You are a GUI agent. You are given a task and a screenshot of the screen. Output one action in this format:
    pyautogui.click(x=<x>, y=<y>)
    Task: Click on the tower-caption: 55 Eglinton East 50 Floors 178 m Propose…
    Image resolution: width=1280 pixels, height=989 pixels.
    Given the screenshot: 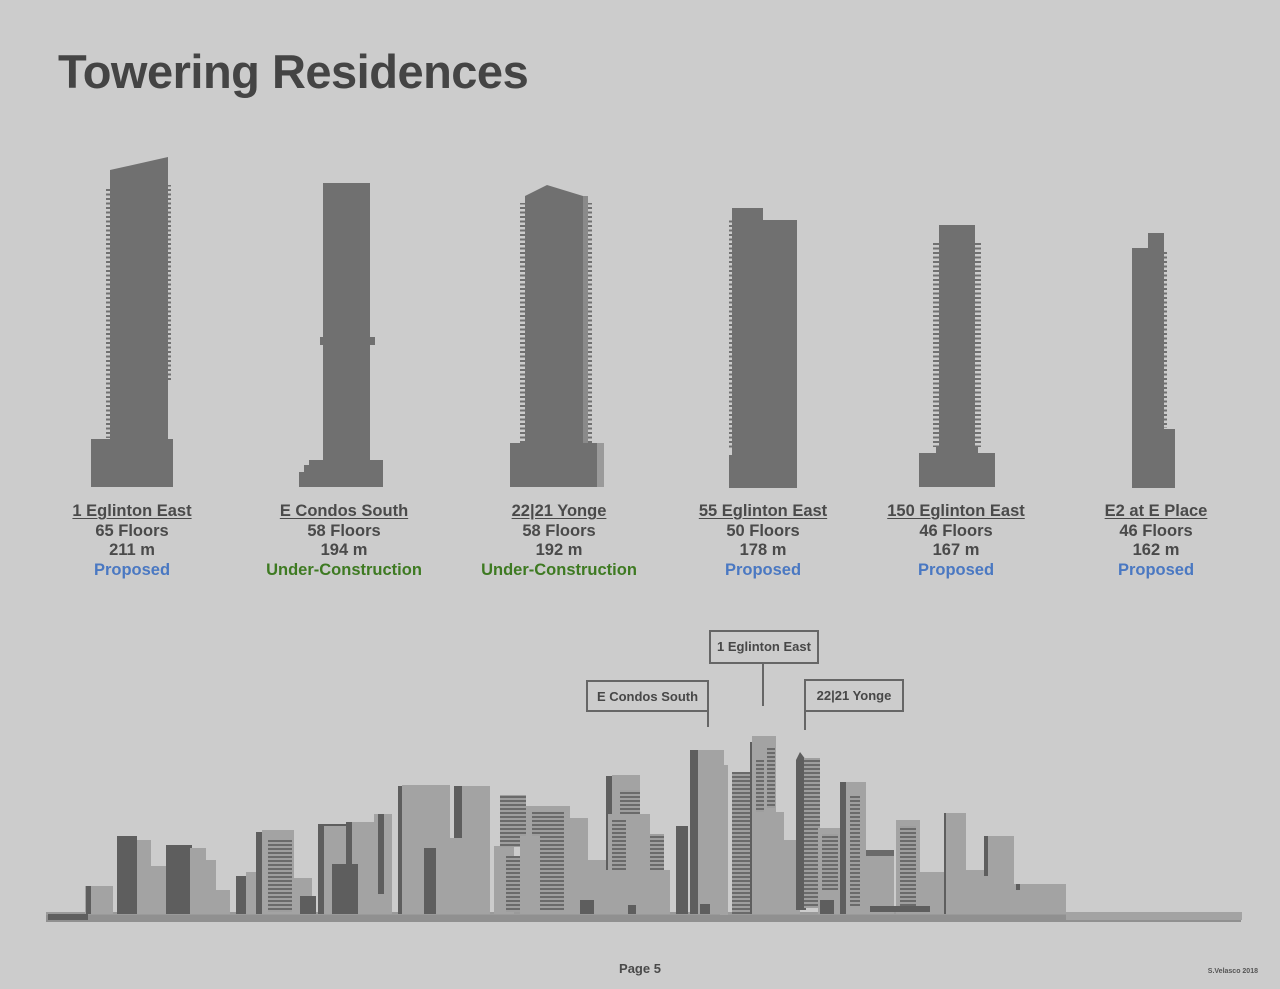 What is the action you would take?
    pyautogui.click(x=763, y=541)
    